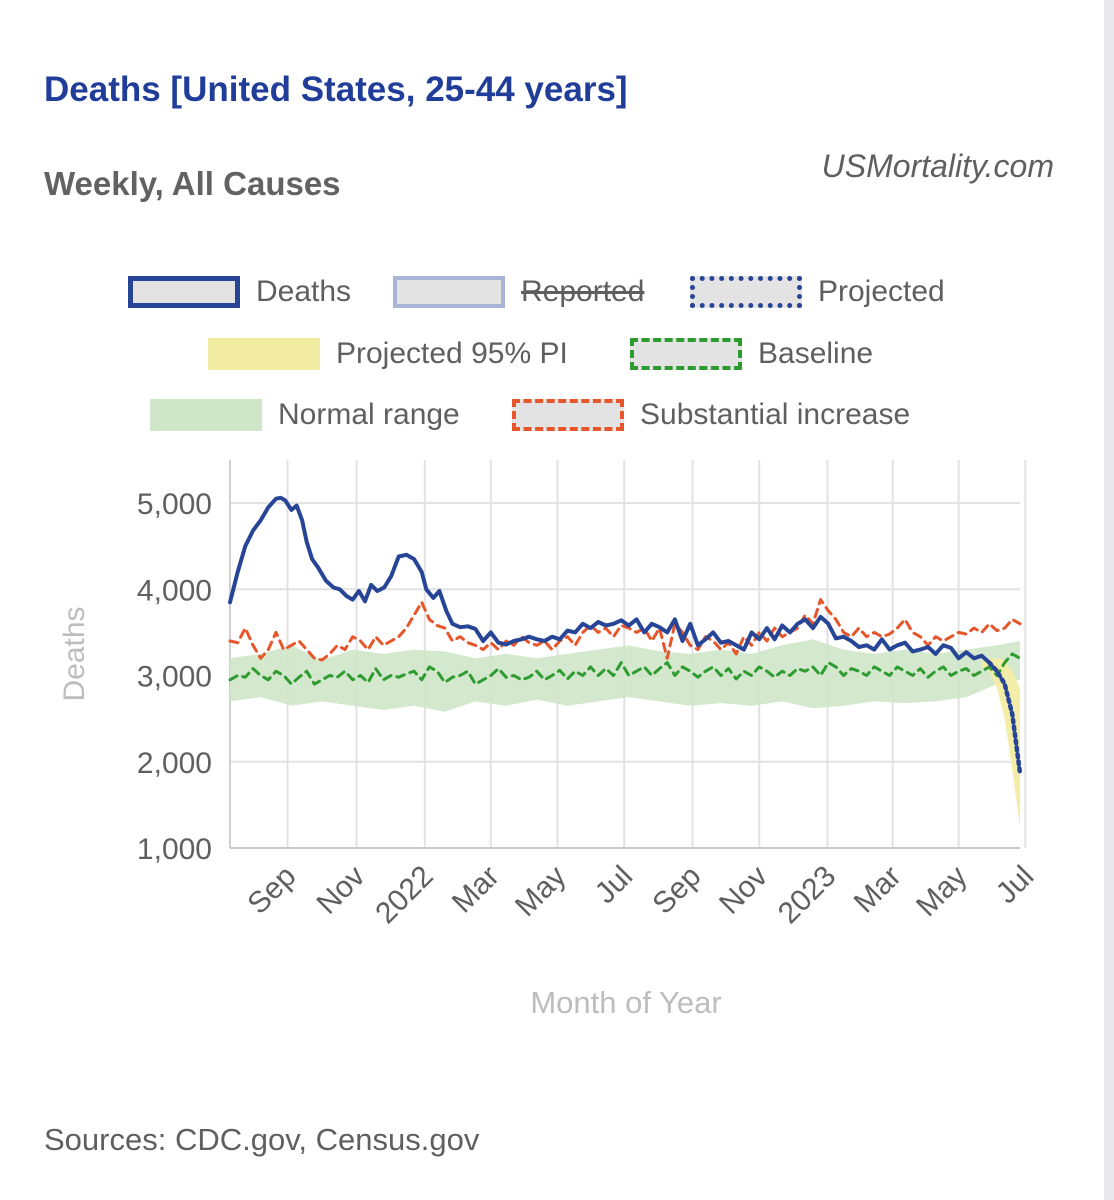  What do you see at coordinates (746, 292) in the screenshot?
I see `legend-swatch-projected` at bounding box center [746, 292].